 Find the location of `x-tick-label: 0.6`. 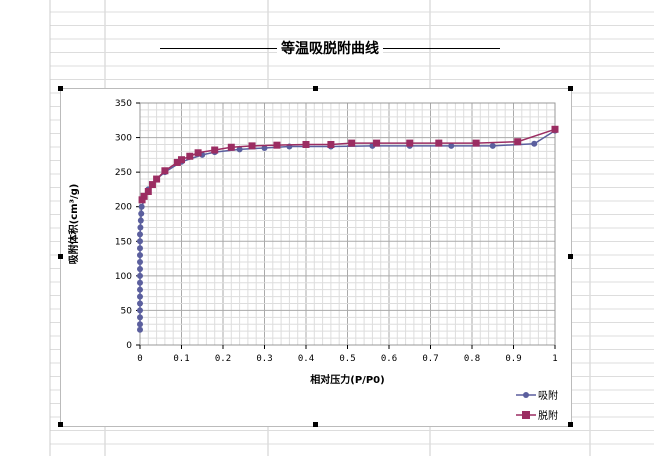

x-tick-label: 0.6 is located at coordinates (389, 359).